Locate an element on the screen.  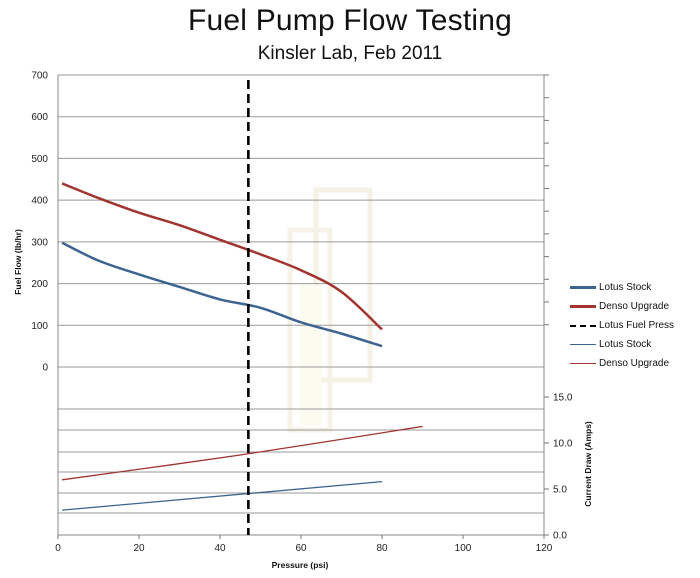
x-tick-label: 120 is located at coordinates (544, 548).